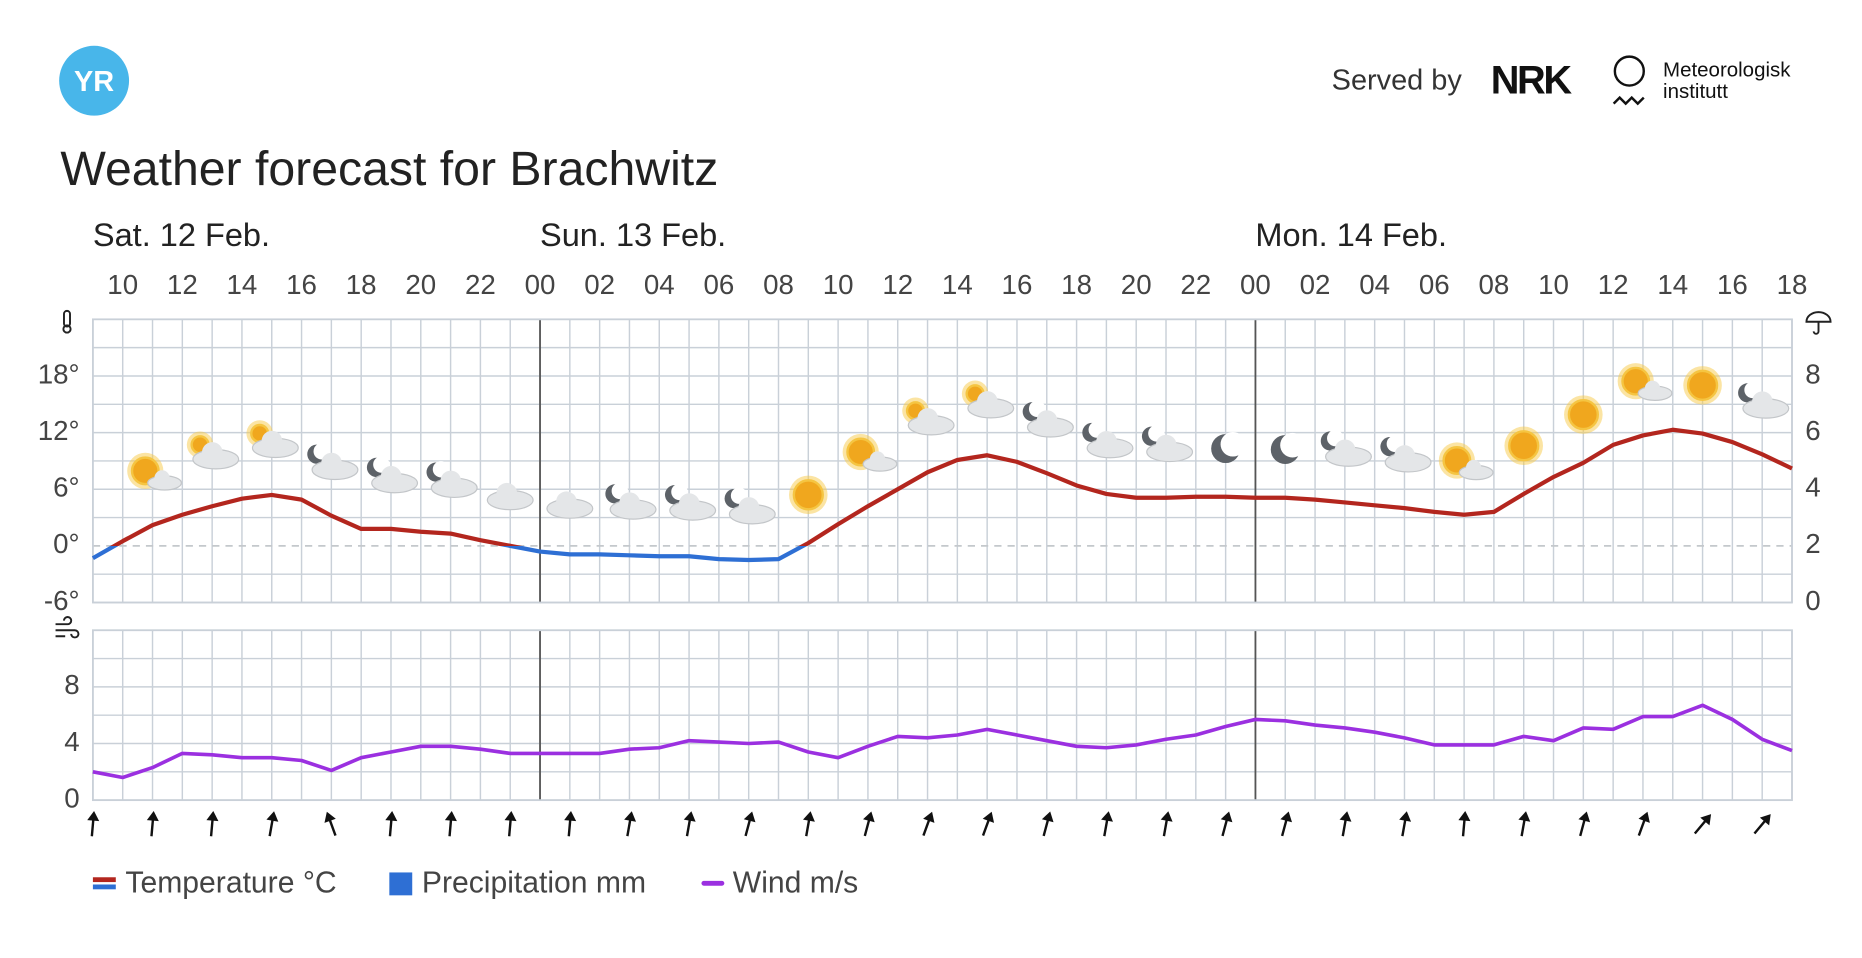  What do you see at coordinates (59, 430) in the screenshot?
I see `y-tick-label: 12°` at bounding box center [59, 430].